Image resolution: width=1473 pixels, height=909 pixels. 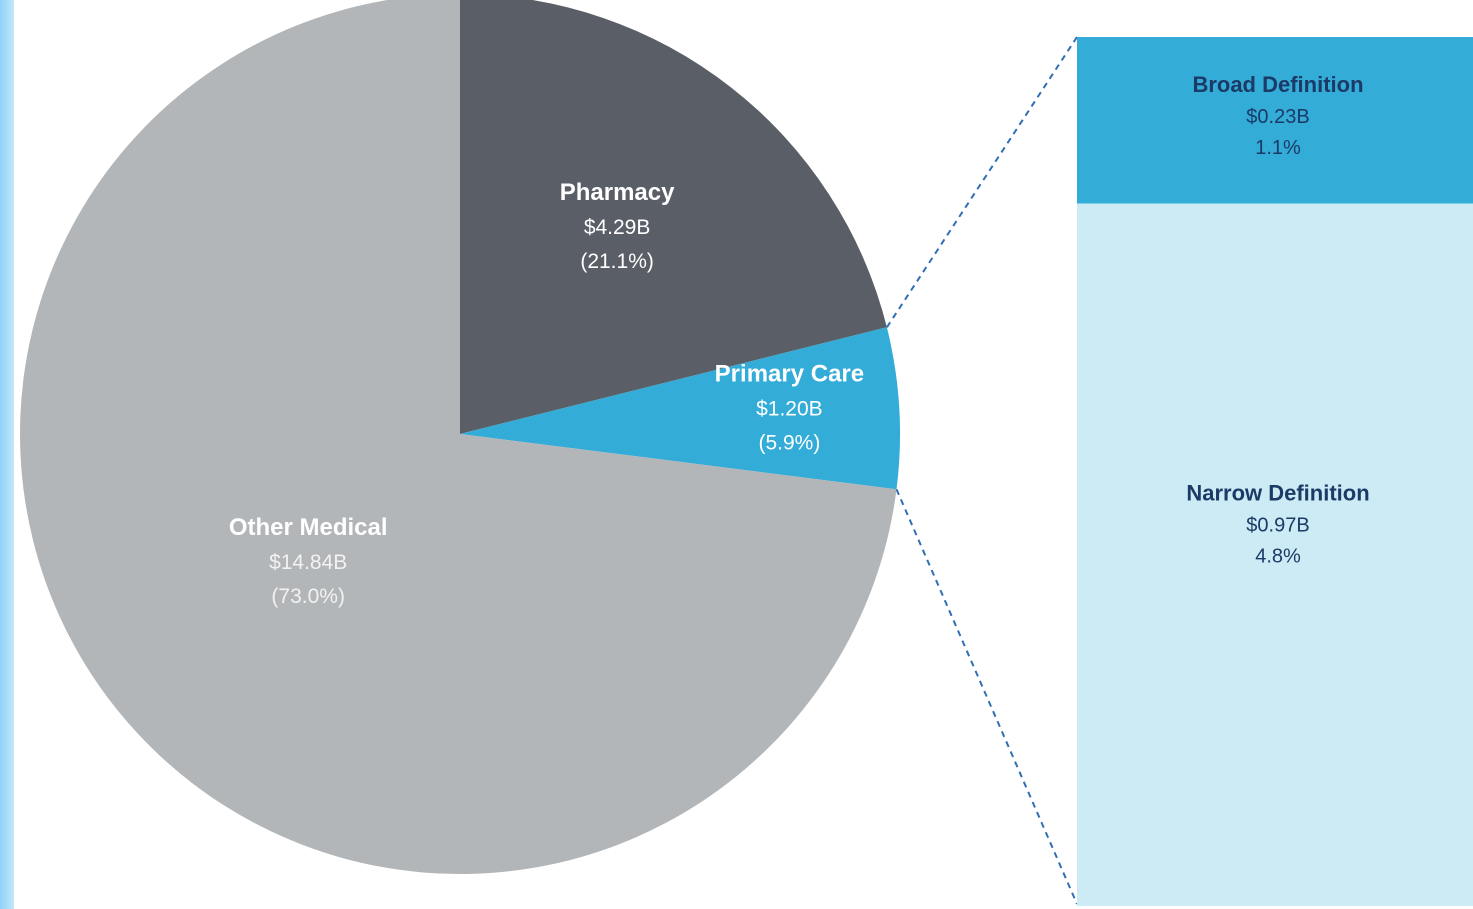 I want to click on bar-label-value-broad-definition: $0.23B, so click(x=1277, y=117).